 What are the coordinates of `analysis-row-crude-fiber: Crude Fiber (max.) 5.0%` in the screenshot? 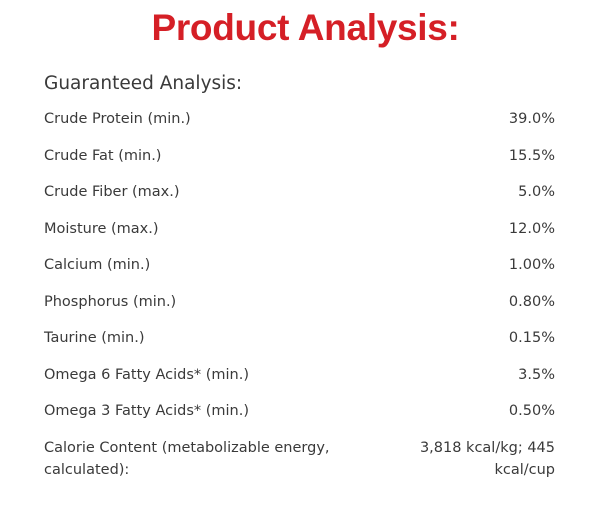 It's located at (299, 199).